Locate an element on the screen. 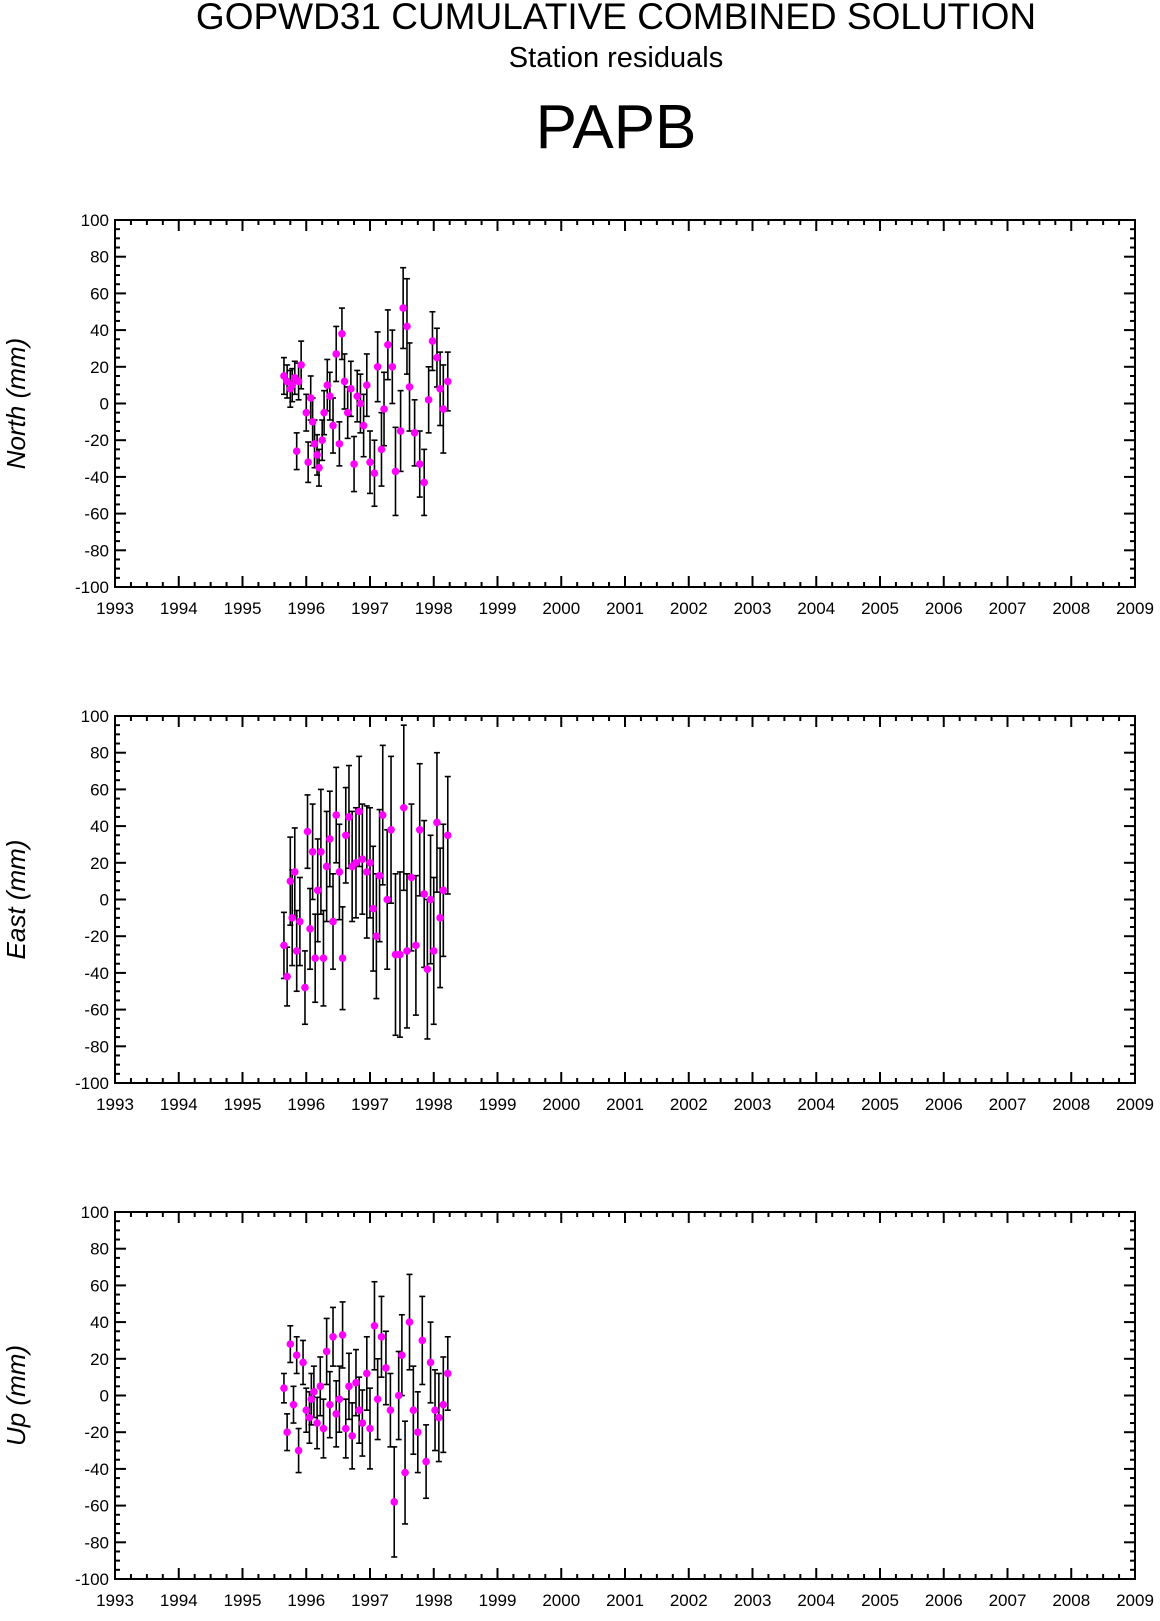 The image size is (1160, 1621). x-tick-label: 2004 is located at coordinates (816, 1600).